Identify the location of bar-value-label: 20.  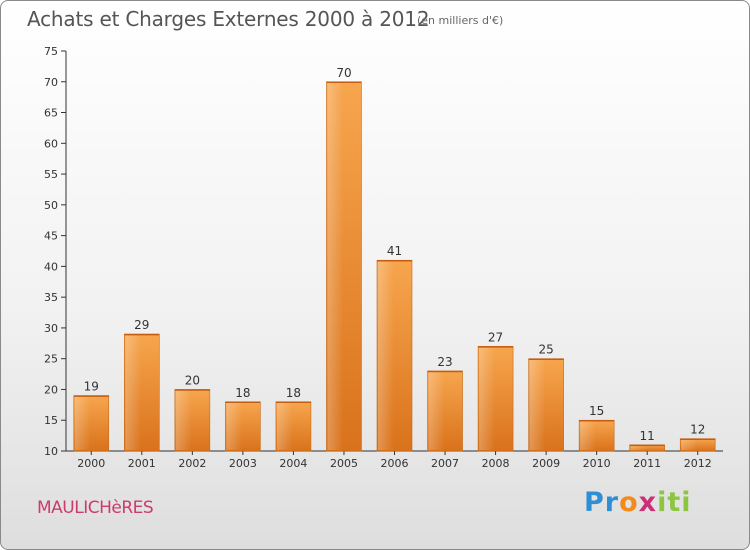
(192, 380).